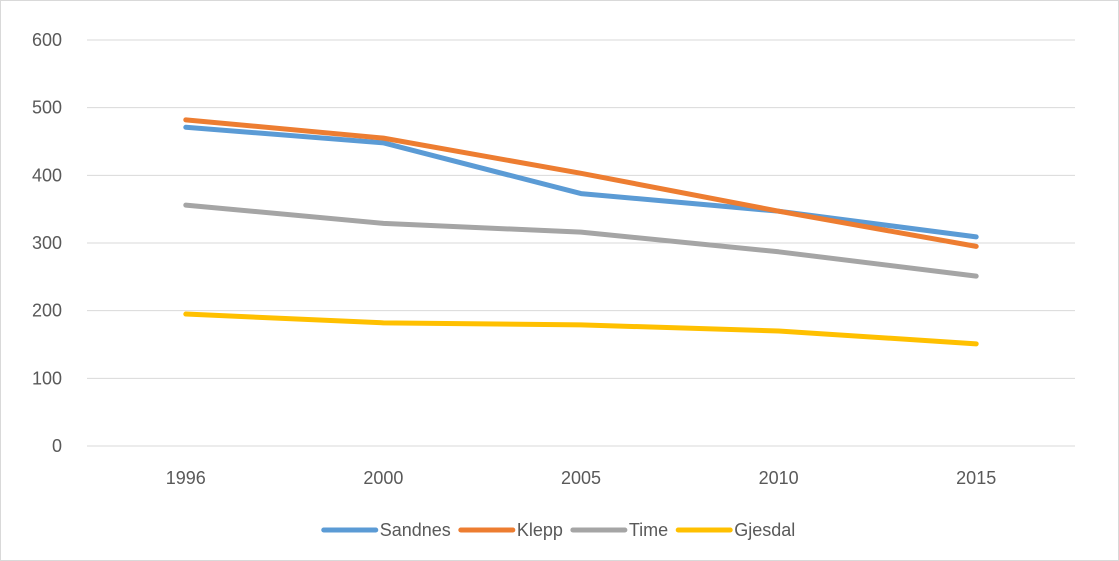  I want to click on legend-label-klepp: Klepp, so click(540, 530).